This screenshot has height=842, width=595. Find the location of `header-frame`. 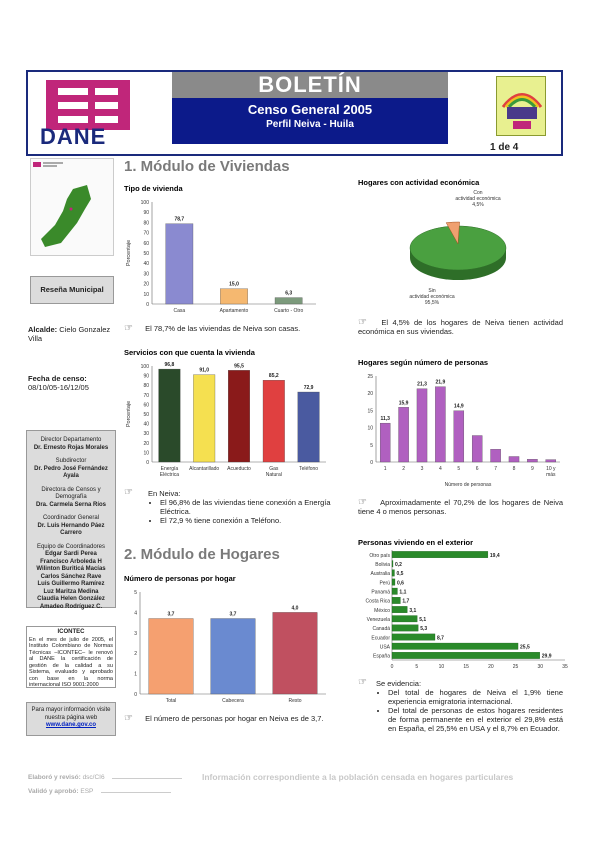

header-frame is located at coordinates (294, 113).